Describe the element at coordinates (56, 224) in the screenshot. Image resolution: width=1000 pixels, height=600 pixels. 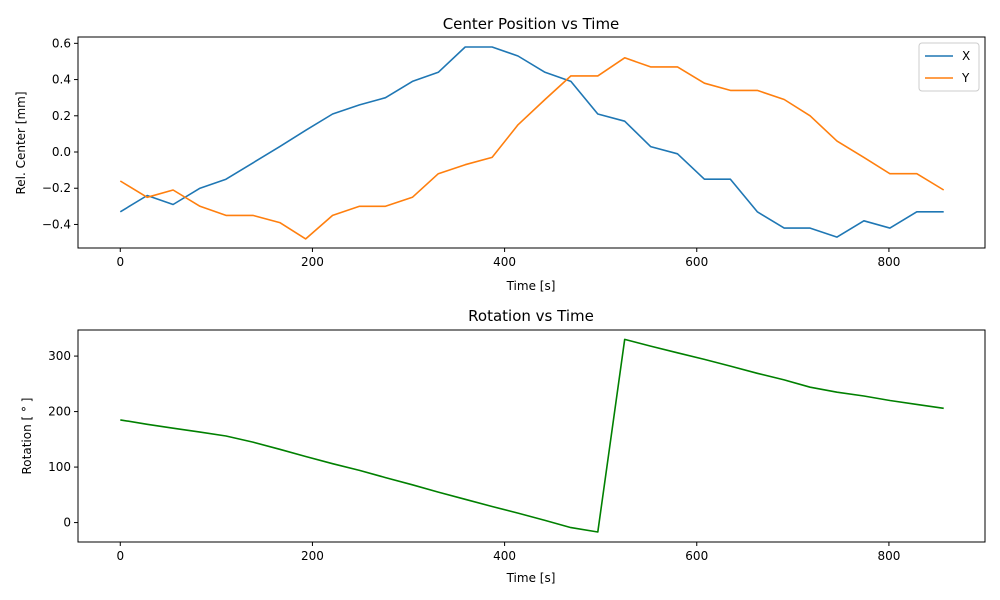
I see `y-tick-label: −0.4` at that location.